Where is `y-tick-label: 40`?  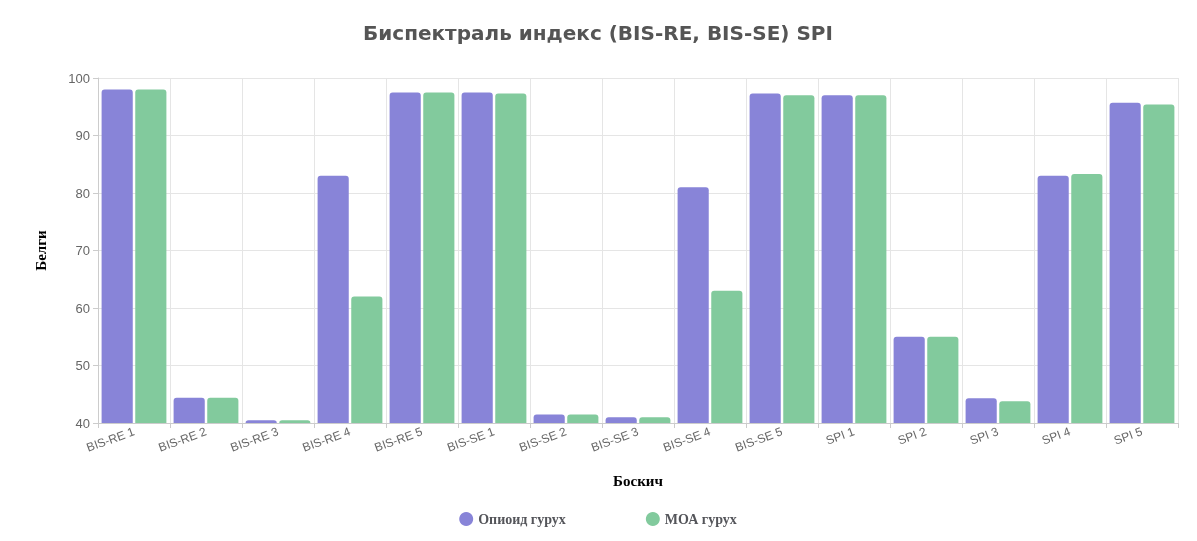 y-tick-label: 40 is located at coordinates (82, 423).